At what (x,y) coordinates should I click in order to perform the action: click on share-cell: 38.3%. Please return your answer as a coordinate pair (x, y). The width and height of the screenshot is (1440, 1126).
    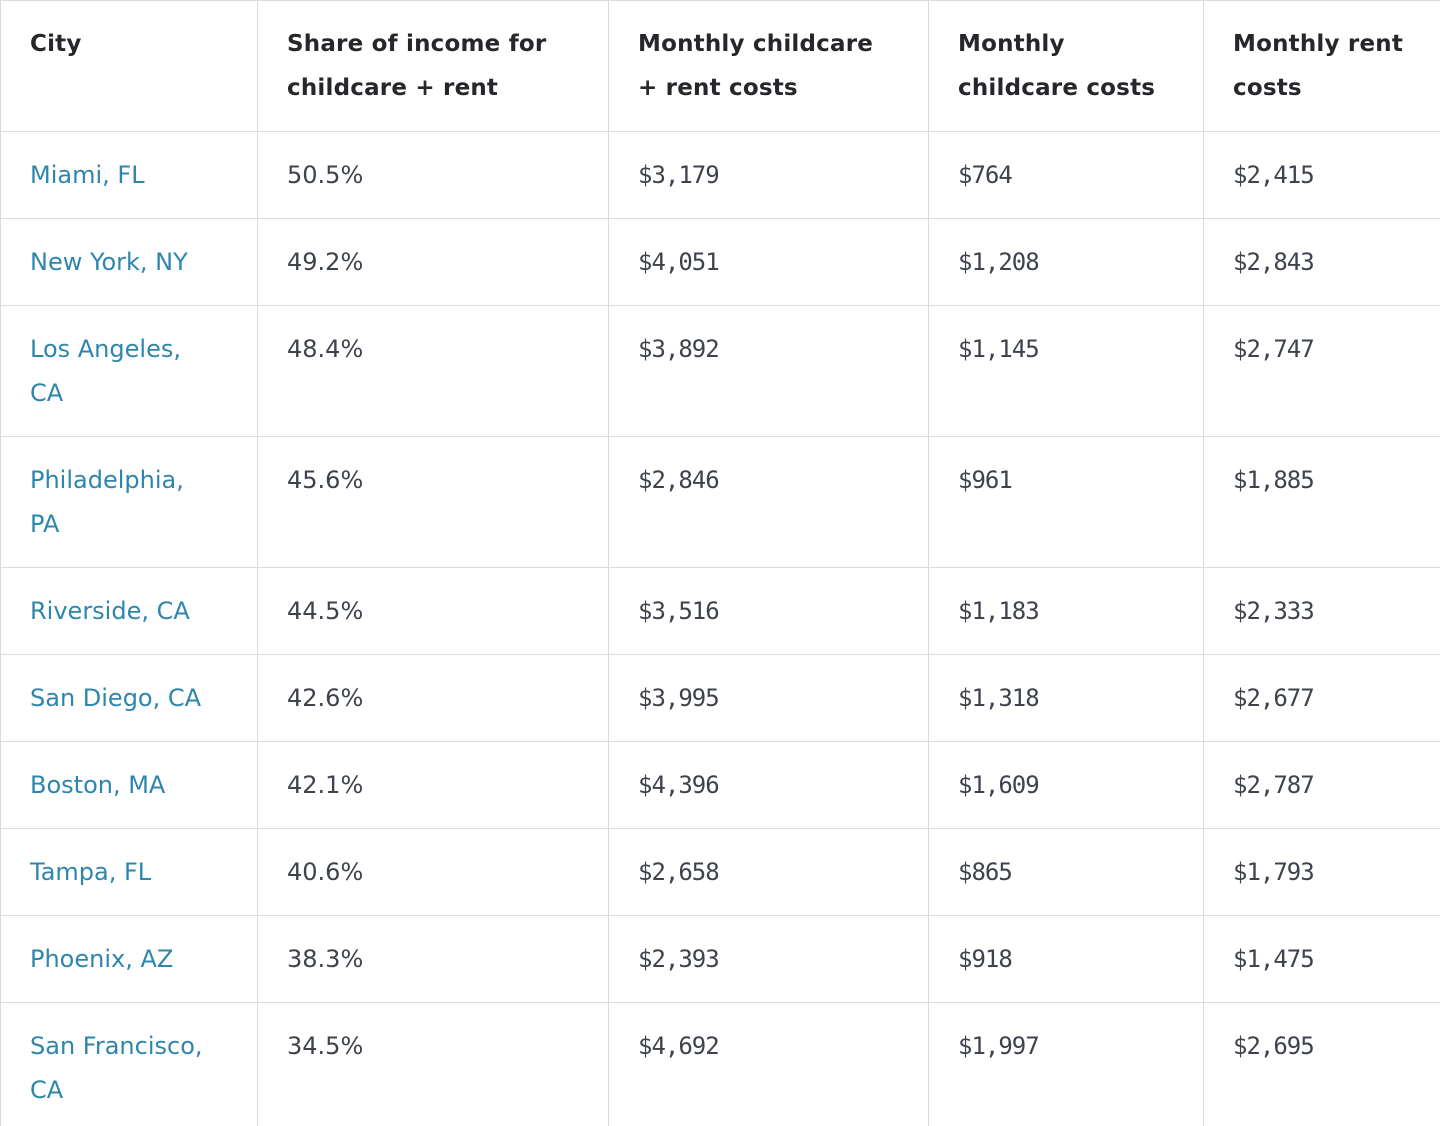
    Looking at the image, I should click on (433, 959).